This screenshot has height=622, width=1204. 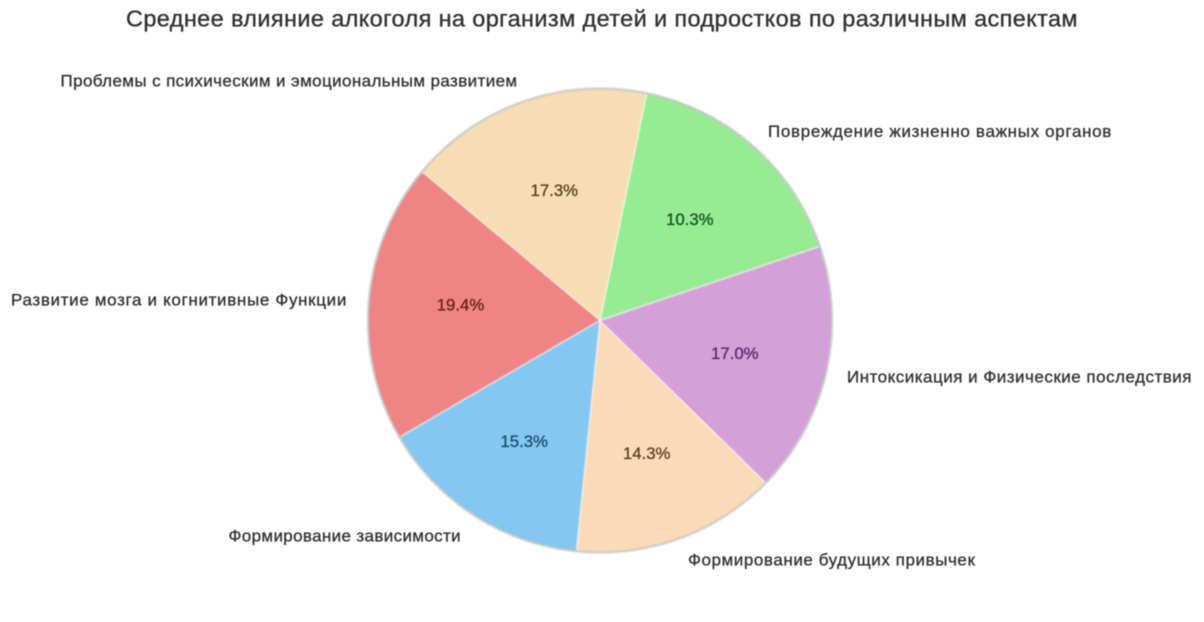 I want to click on svg-text: 14.3%, so click(x=647, y=453).